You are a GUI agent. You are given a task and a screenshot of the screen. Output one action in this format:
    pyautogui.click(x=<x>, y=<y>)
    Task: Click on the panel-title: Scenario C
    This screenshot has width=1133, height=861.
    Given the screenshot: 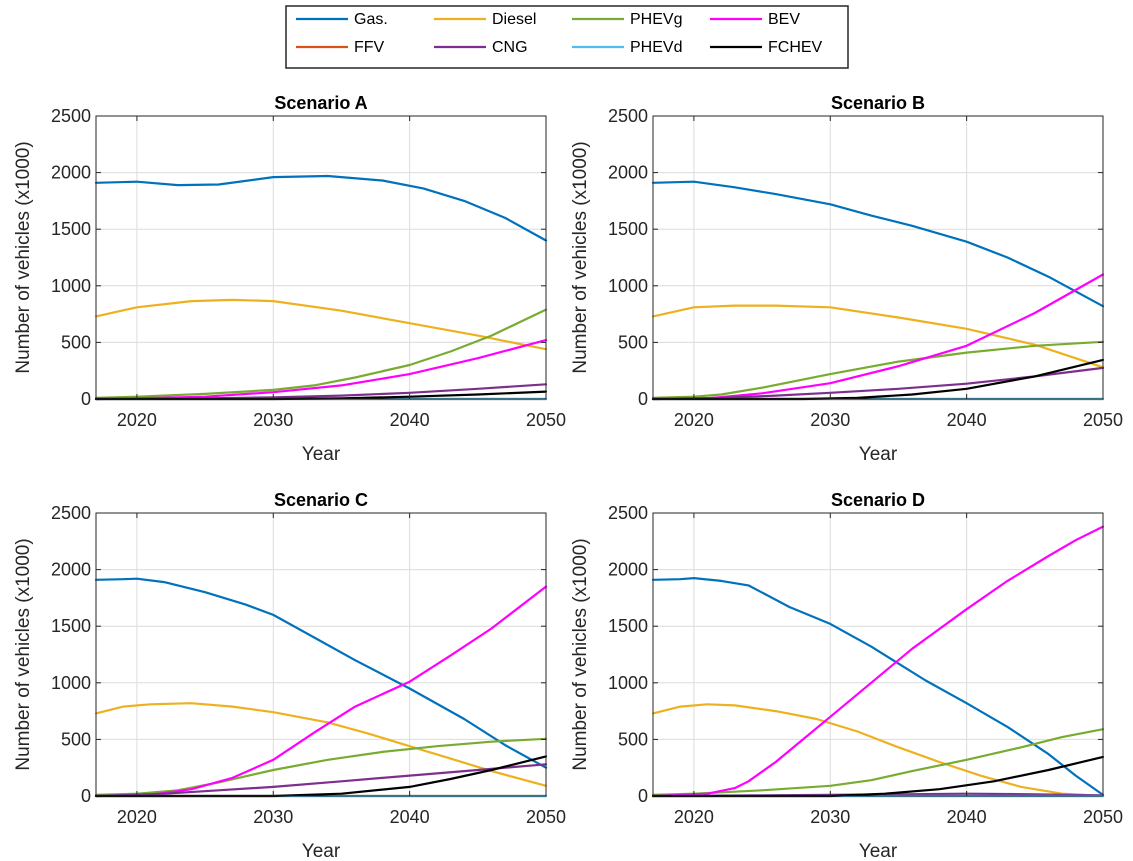 What is the action you would take?
    pyautogui.click(x=321, y=500)
    